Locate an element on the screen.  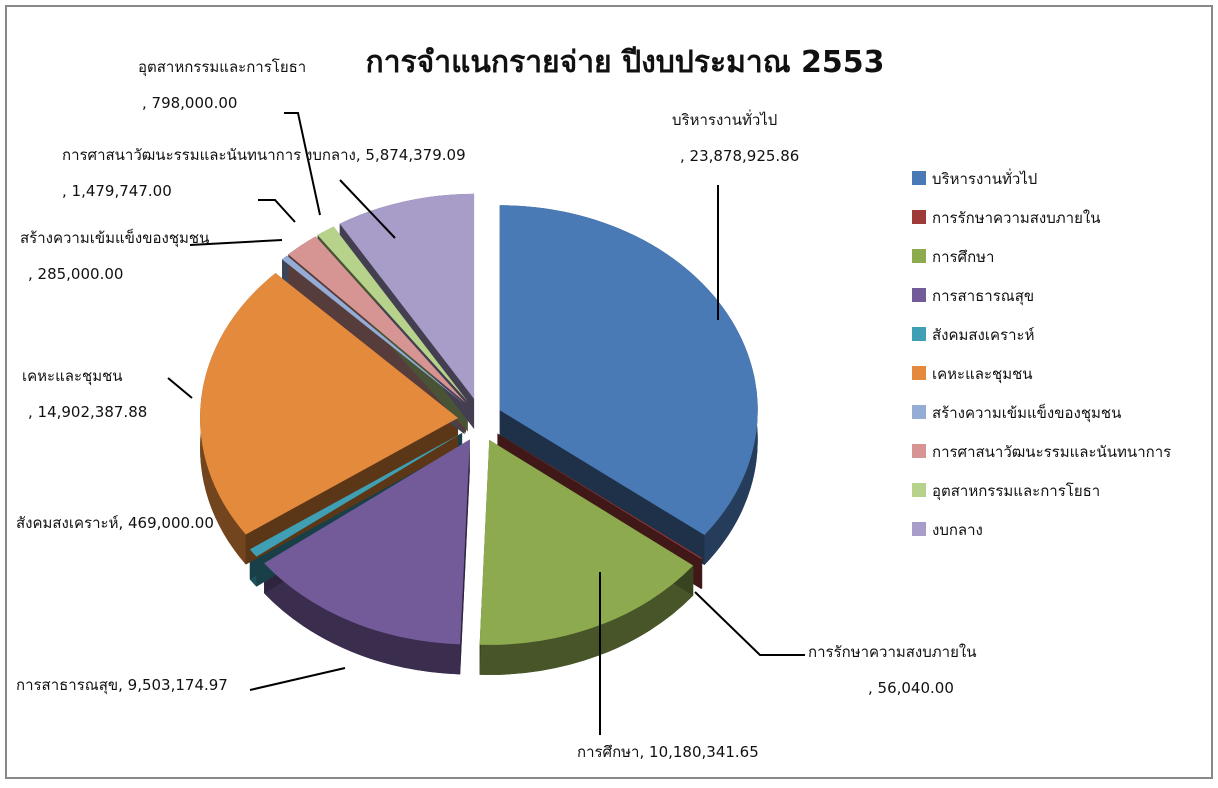
data-label-name: การรักษาความสงบภายใน is located at coordinates (892, 652).